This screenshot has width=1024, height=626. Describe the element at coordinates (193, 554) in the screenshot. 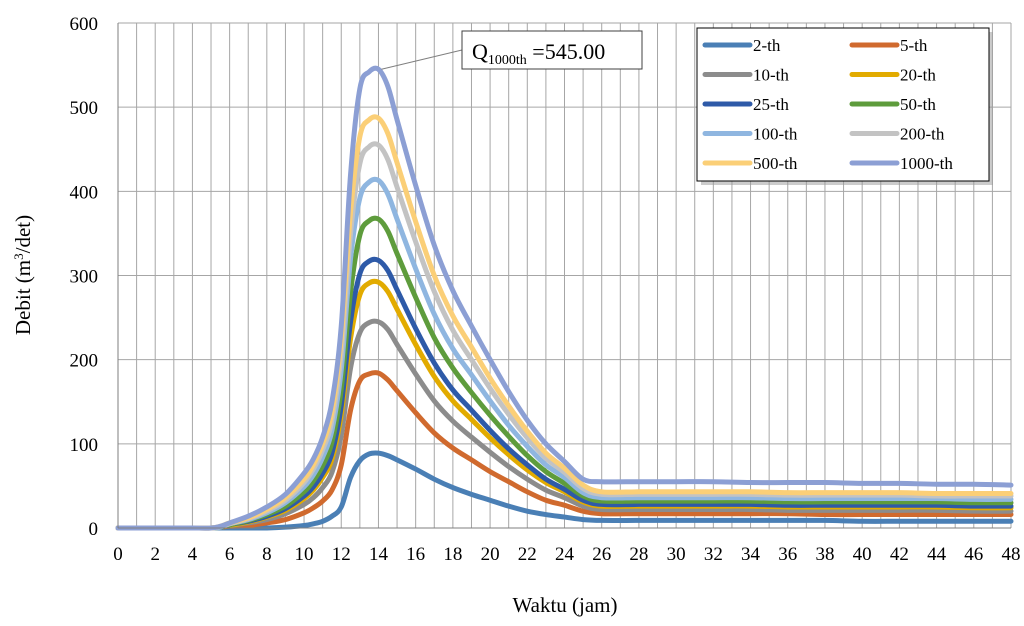

I see `x-tick-label: 4` at that location.